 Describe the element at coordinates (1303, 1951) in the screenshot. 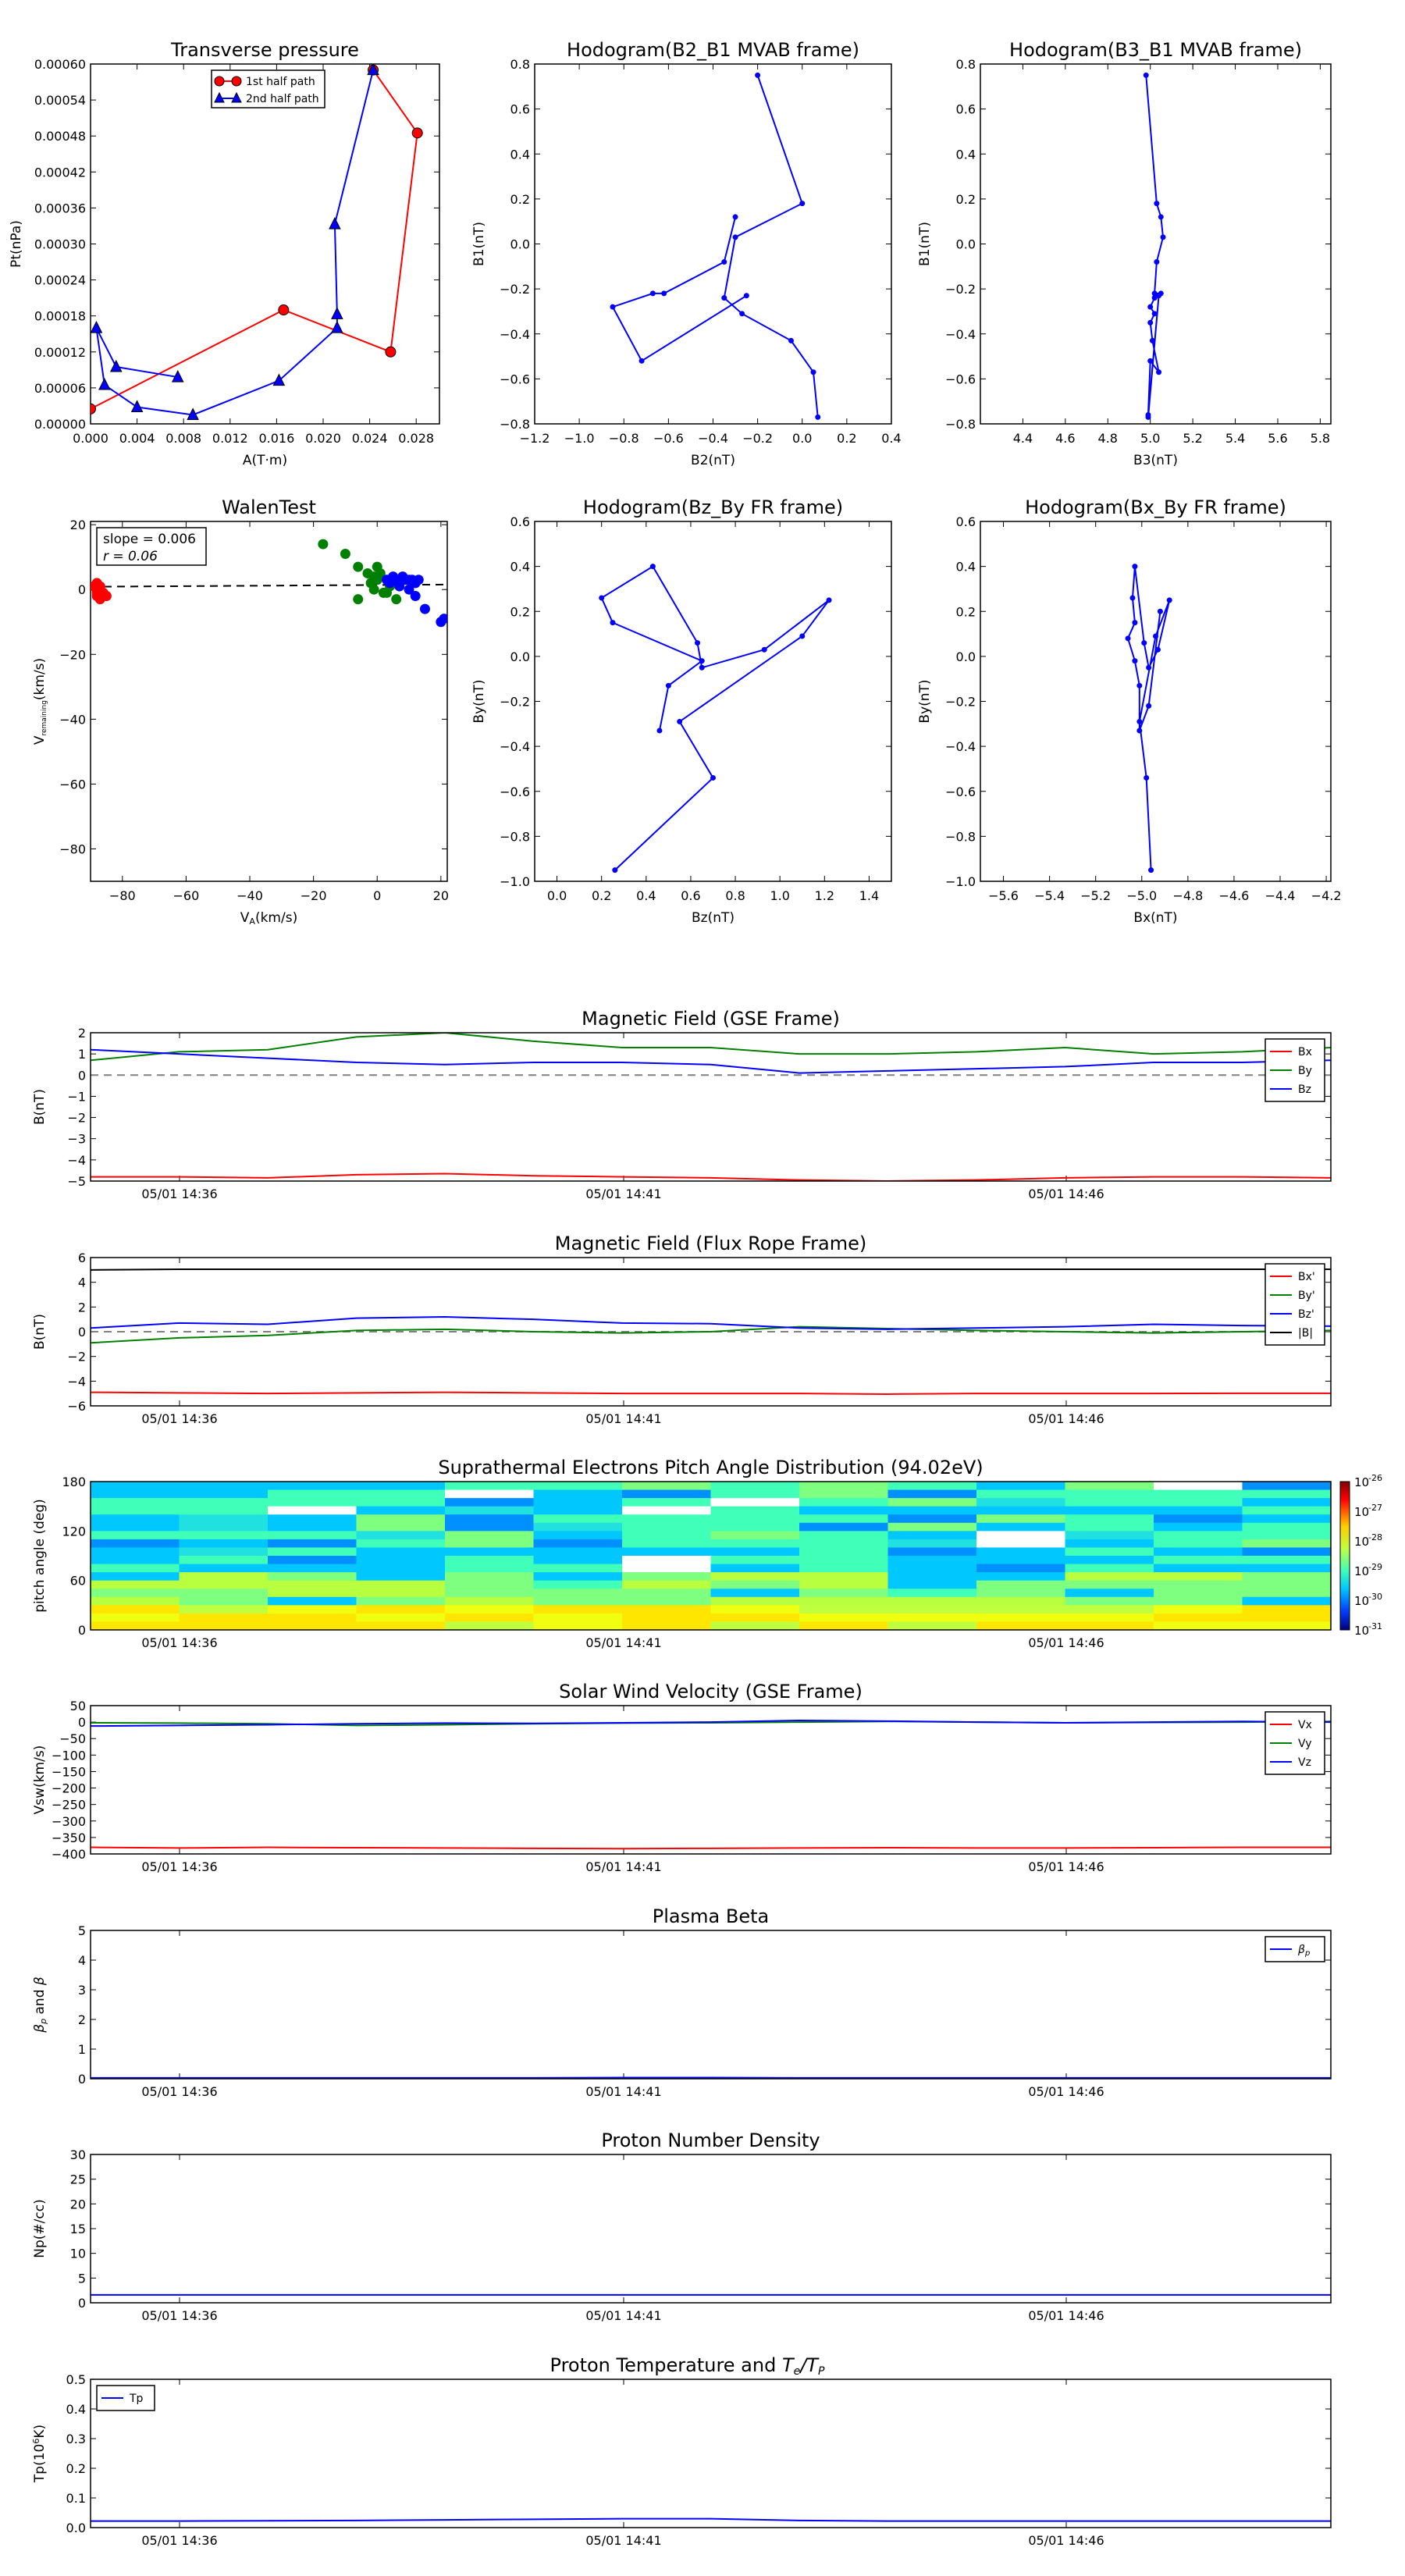

I see `legend-label: βp` at that location.